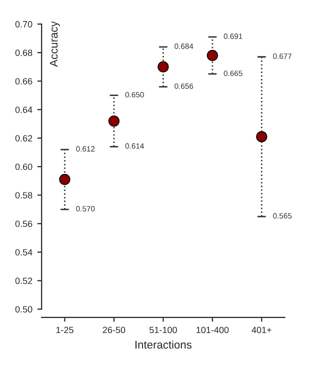 Image resolution: width=320 pixels, height=365 pixels. Describe the element at coordinates (23, 167) in the screenshot. I see `y-tick-label: 0.60` at that location.